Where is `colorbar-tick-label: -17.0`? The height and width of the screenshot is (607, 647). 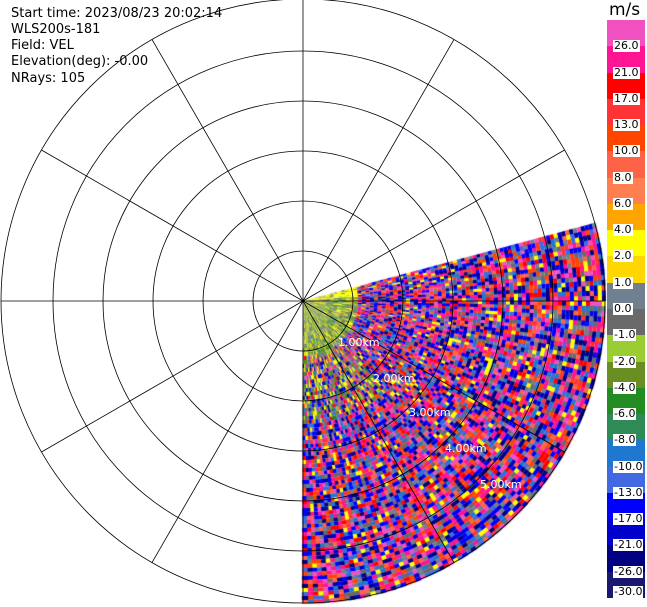 colorbar-tick-label: -17.0 is located at coordinates (628, 519).